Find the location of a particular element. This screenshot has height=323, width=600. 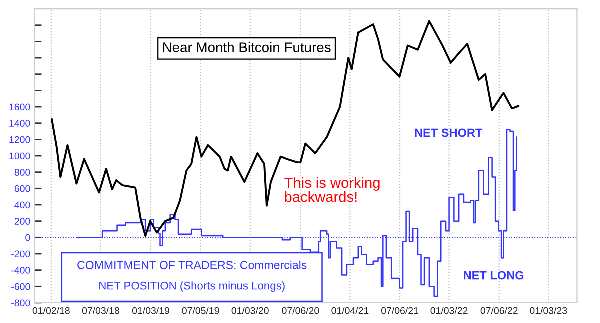

y-tick-label: 1000 is located at coordinates (20, 156).